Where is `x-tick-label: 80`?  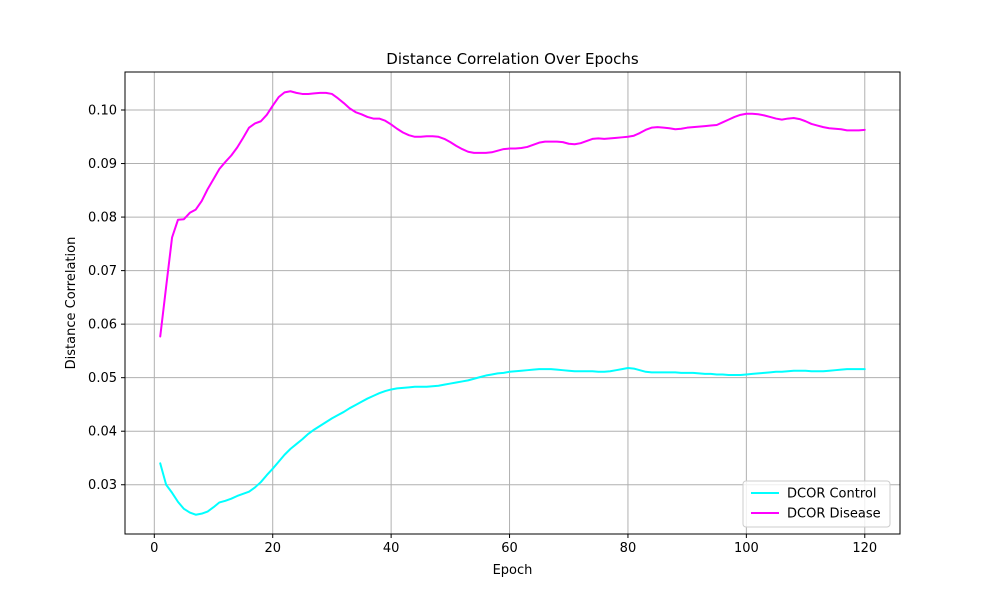 x-tick-label: 80 is located at coordinates (628, 548).